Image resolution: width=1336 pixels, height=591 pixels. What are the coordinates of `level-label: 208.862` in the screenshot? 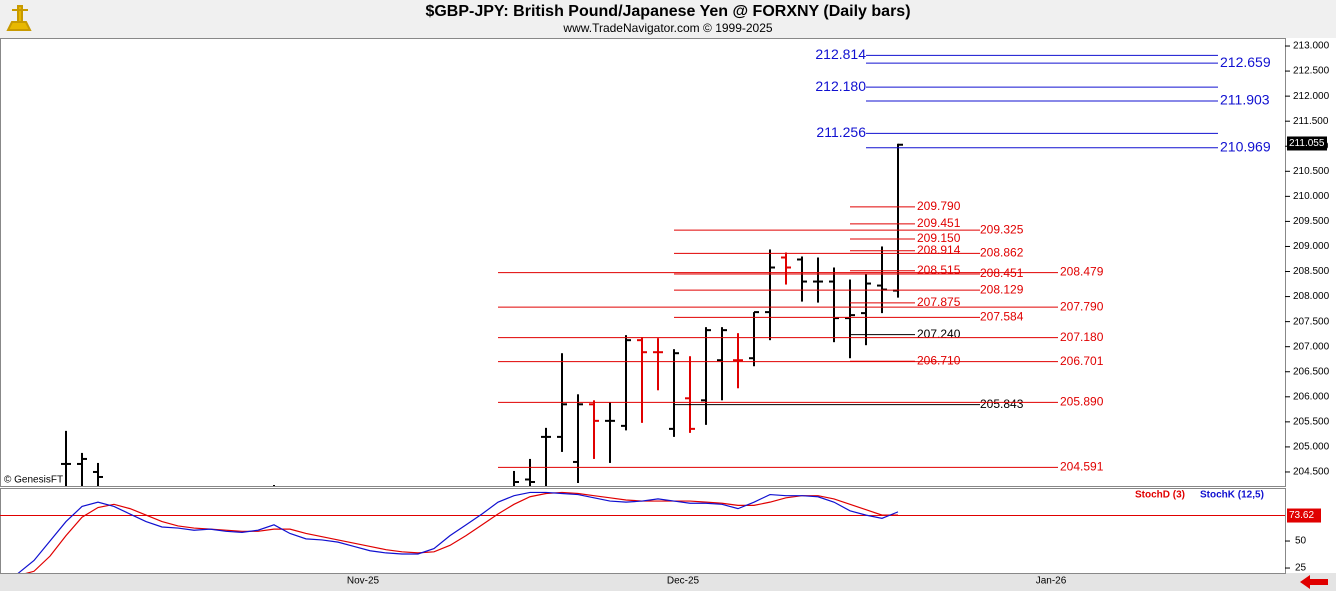 It's located at (1002, 253).